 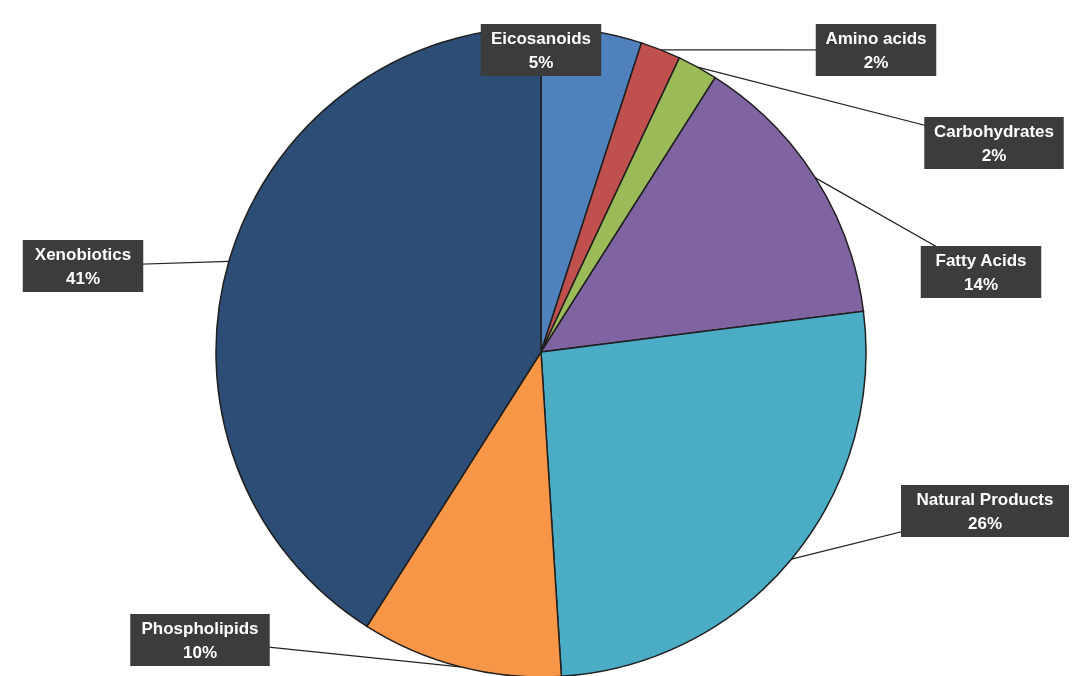 I want to click on slice-label: Phospholipids, so click(x=200, y=628).